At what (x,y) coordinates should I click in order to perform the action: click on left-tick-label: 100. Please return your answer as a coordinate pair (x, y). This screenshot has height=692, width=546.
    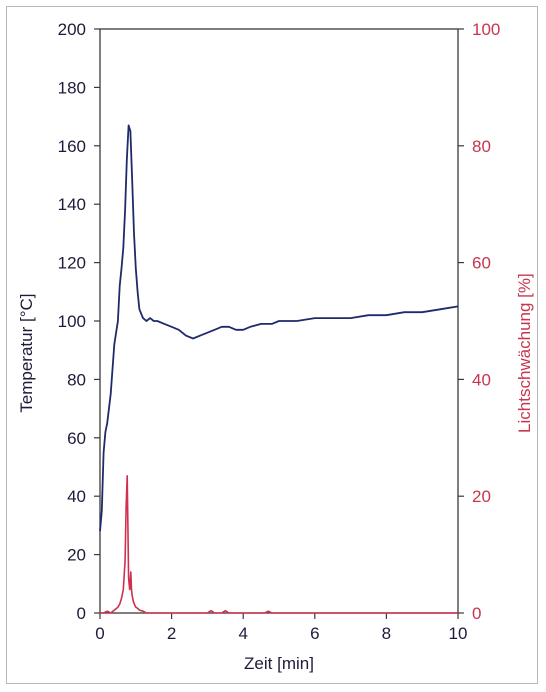
    Looking at the image, I should click on (72, 321).